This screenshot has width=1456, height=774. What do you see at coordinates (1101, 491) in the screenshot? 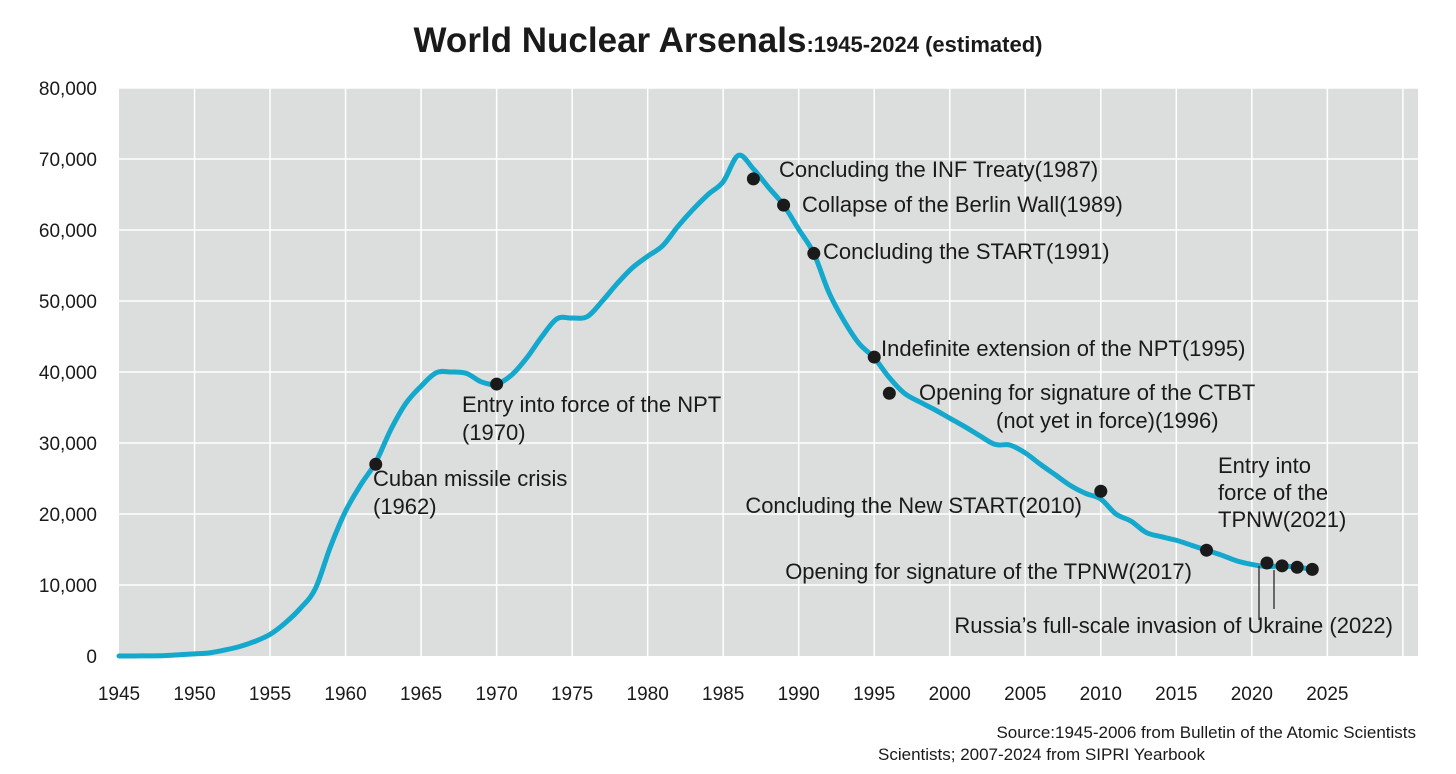
I see `event-point-2010` at bounding box center [1101, 491].